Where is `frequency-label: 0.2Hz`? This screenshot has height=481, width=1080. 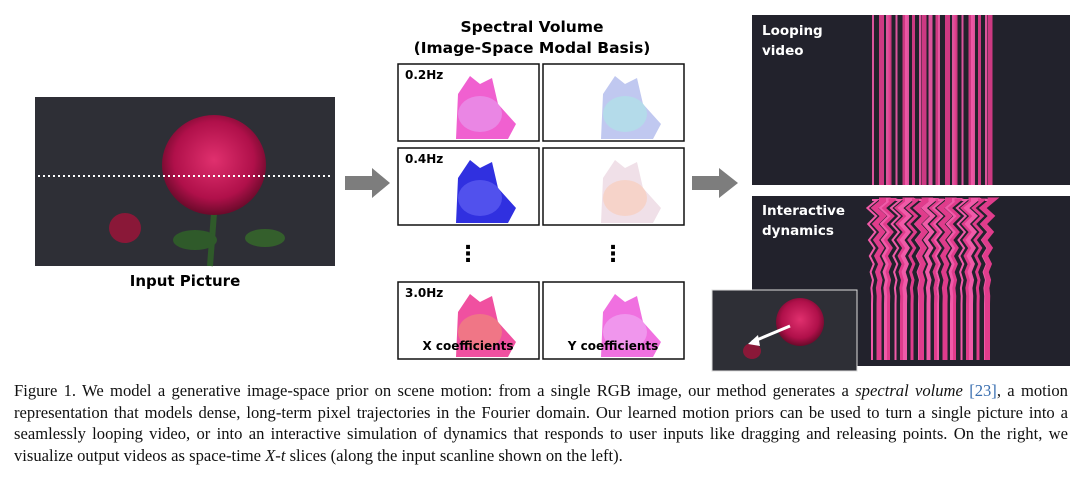
frequency-label: 0.2Hz is located at coordinates (424, 75).